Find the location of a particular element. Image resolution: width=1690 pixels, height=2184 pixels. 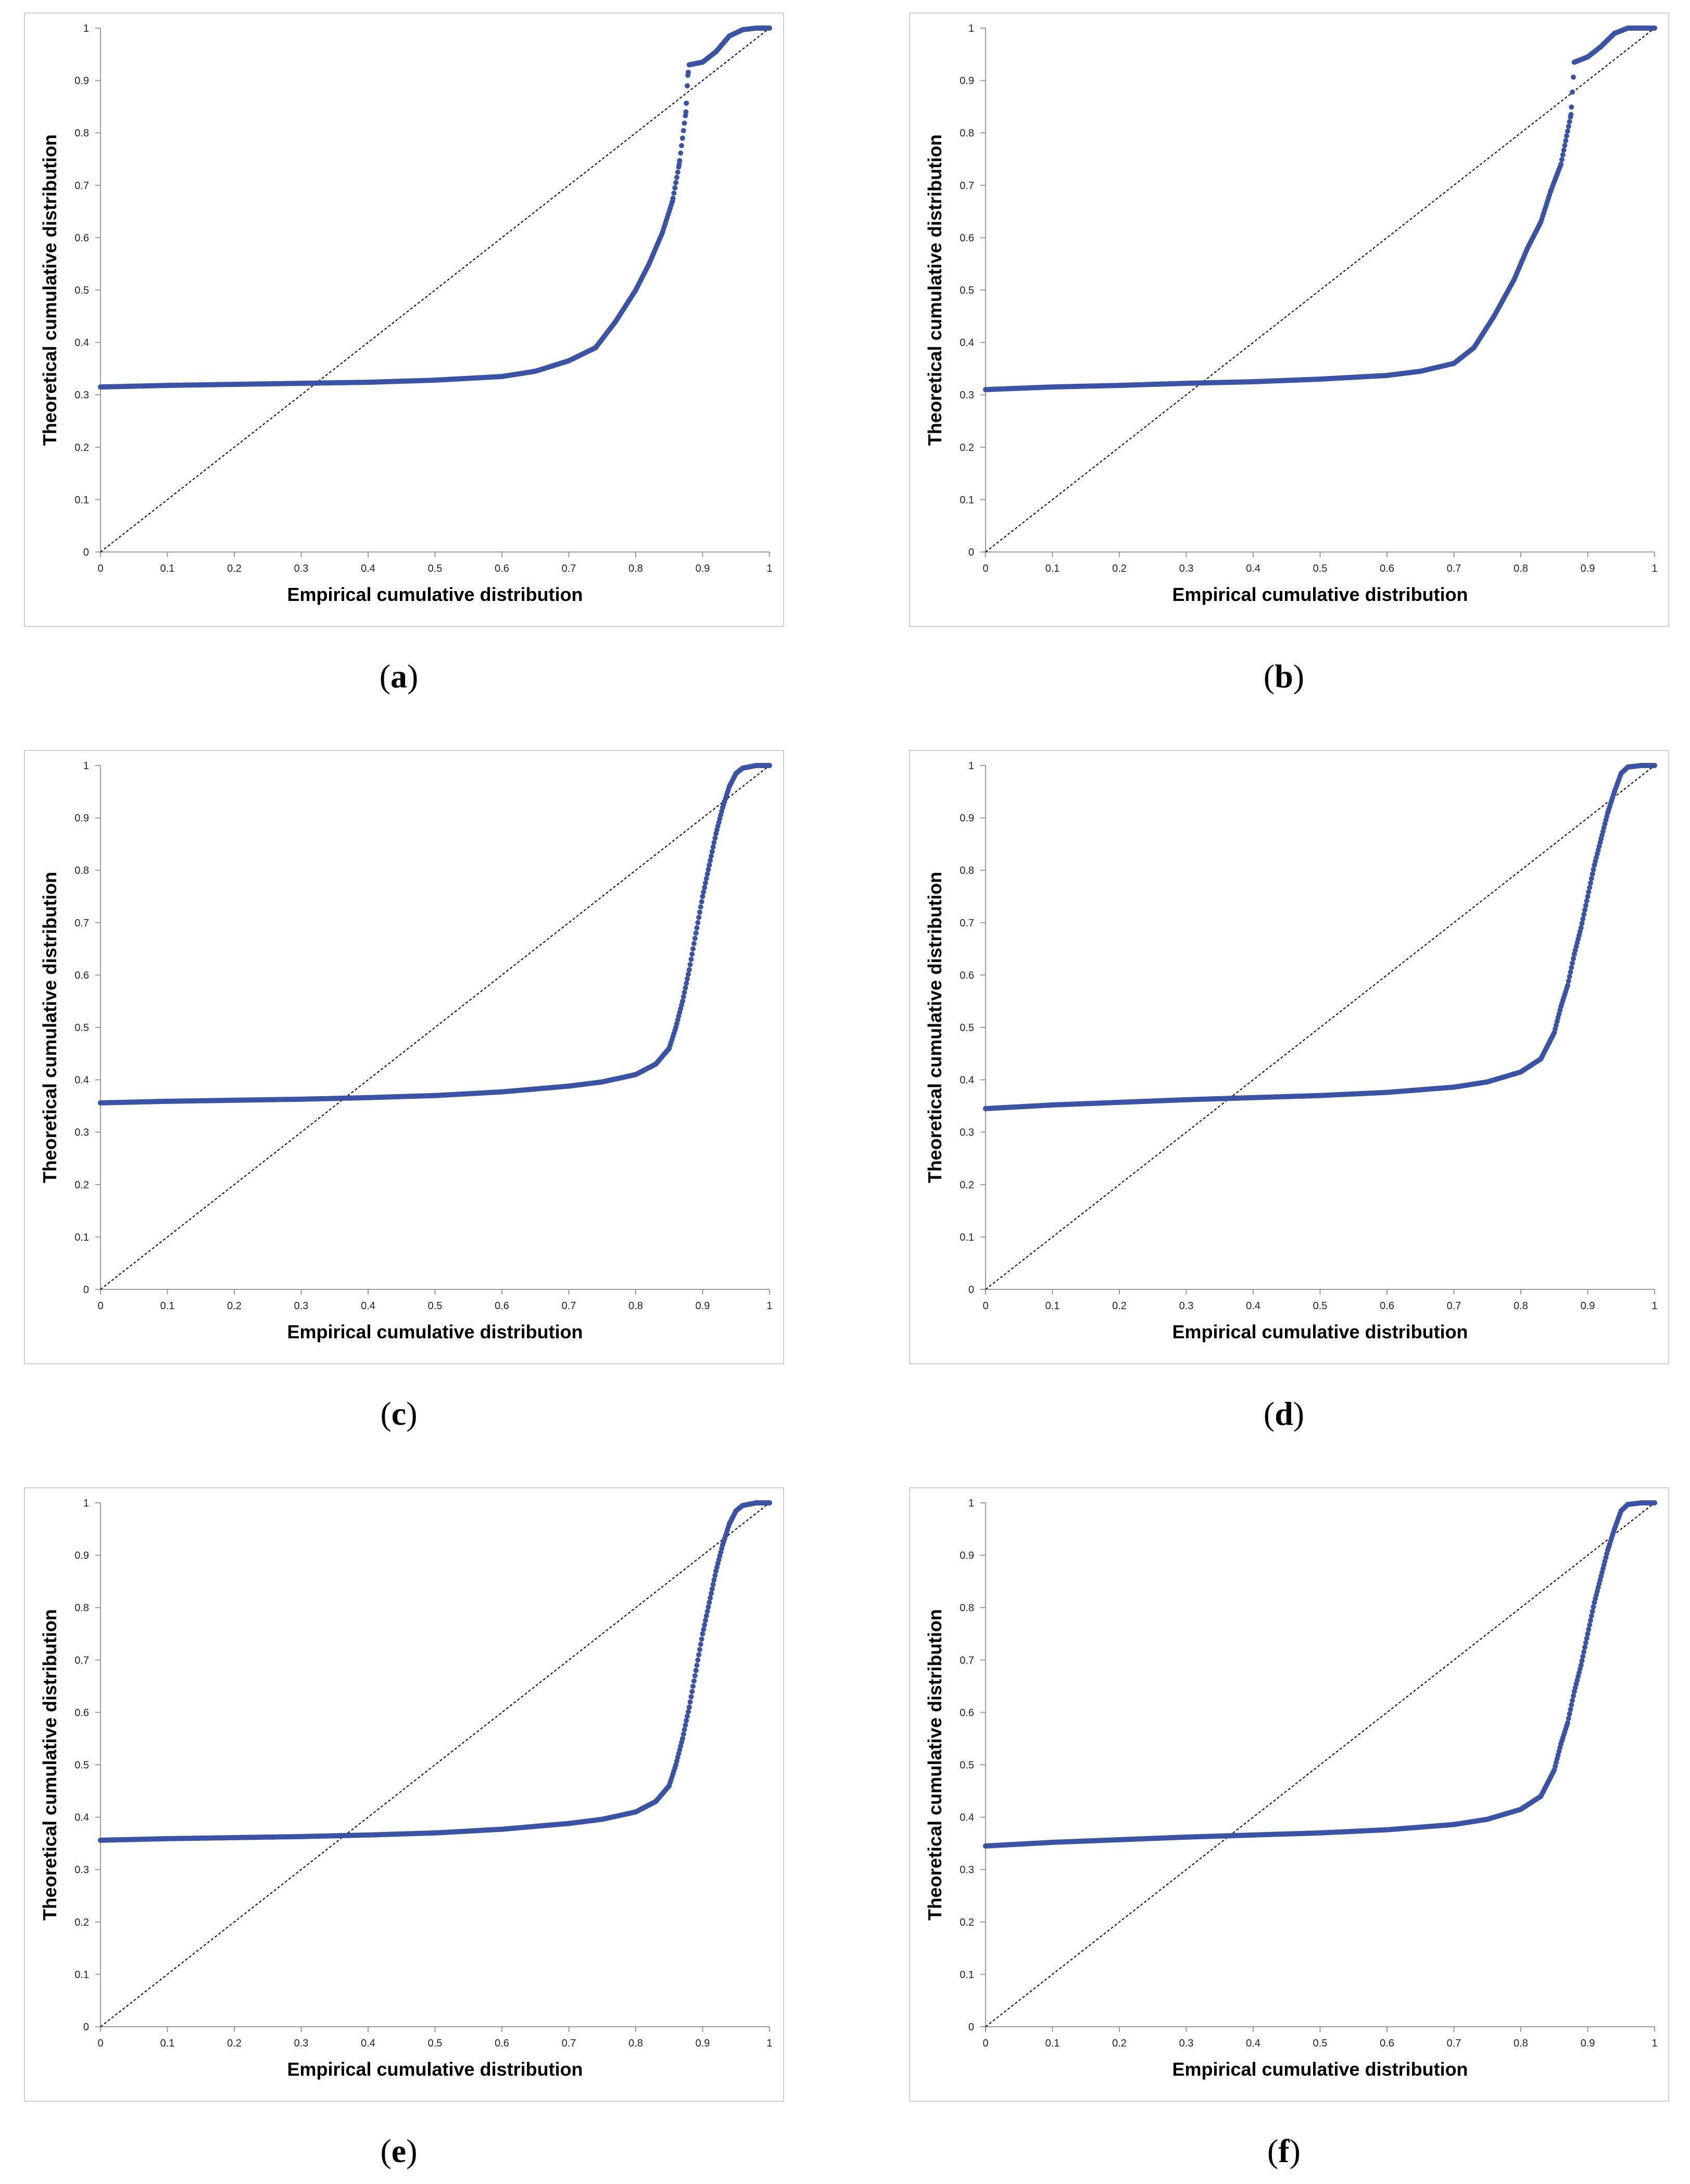

x-tick-label: 0.6 is located at coordinates (1387, 2043).